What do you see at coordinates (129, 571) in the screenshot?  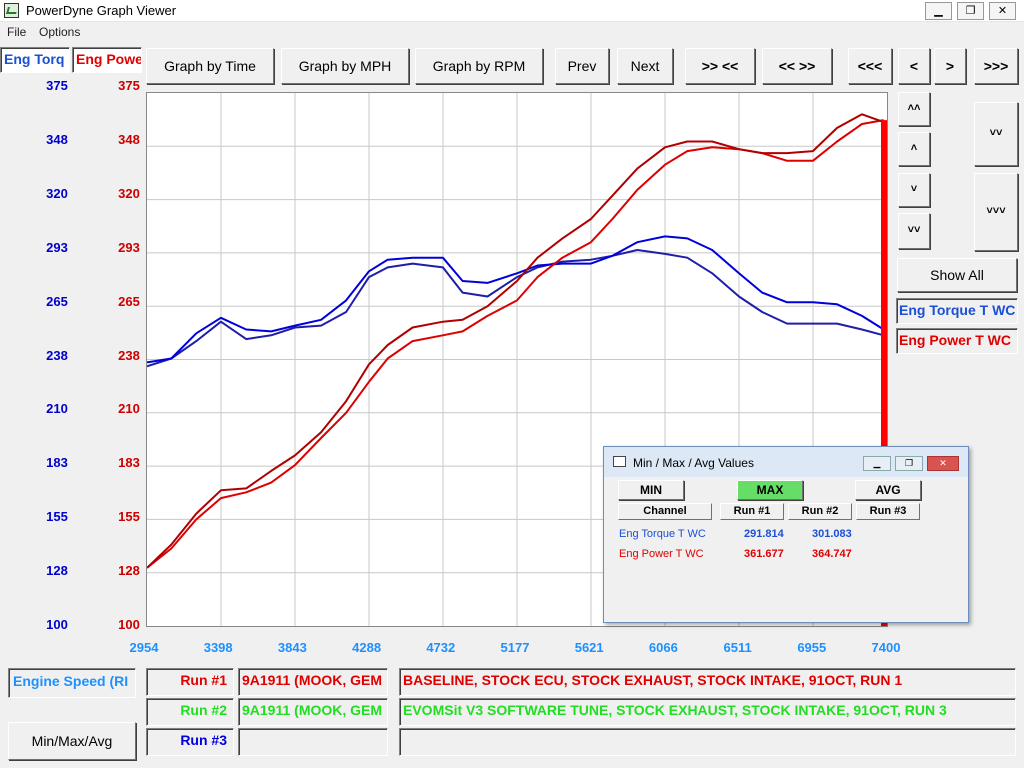 I see `y-tick-power: 128` at bounding box center [129, 571].